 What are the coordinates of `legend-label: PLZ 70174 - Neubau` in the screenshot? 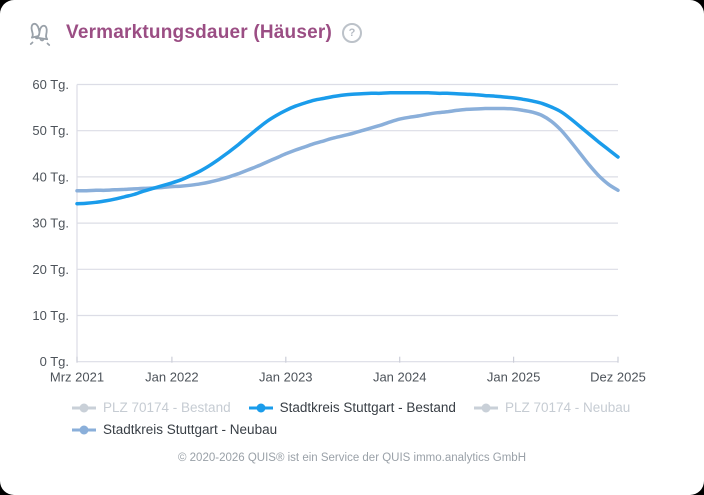 It's located at (567, 407).